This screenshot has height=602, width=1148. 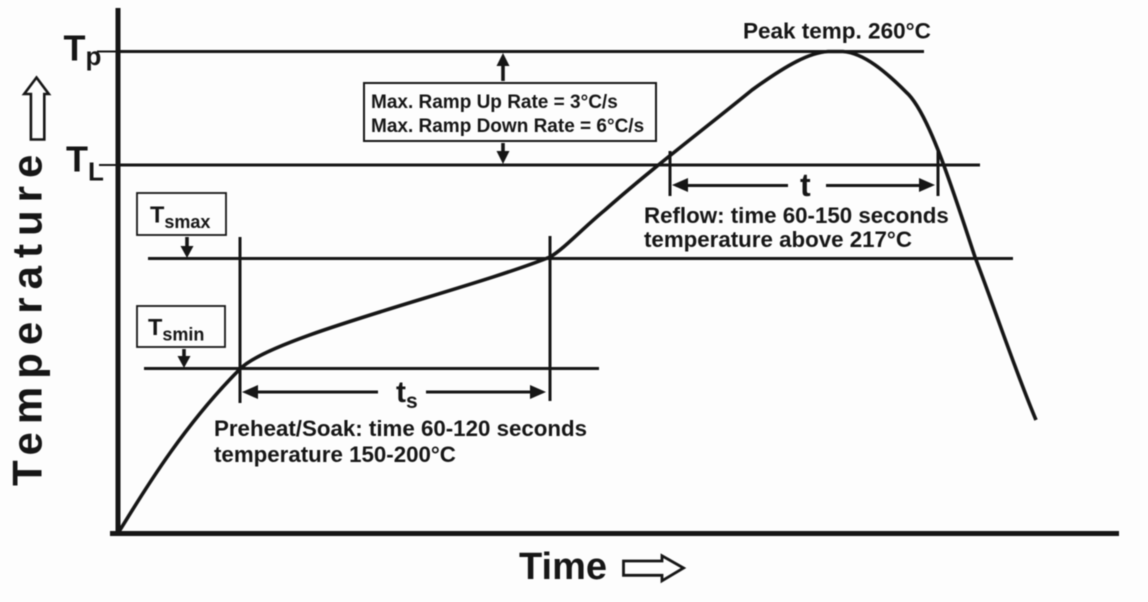 What do you see at coordinates (507, 126) in the screenshot?
I see `svg-text: Max. Ramp Down Rate = 6°C/s` at bounding box center [507, 126].